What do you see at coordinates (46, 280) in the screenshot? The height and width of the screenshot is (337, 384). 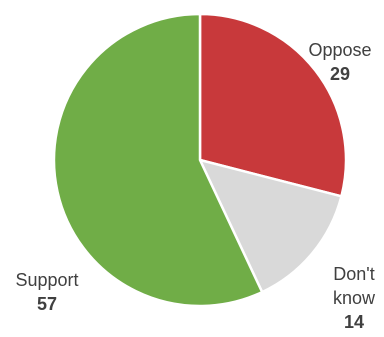 I see `slice-category-label: Support` at bounding box center [46, 280].